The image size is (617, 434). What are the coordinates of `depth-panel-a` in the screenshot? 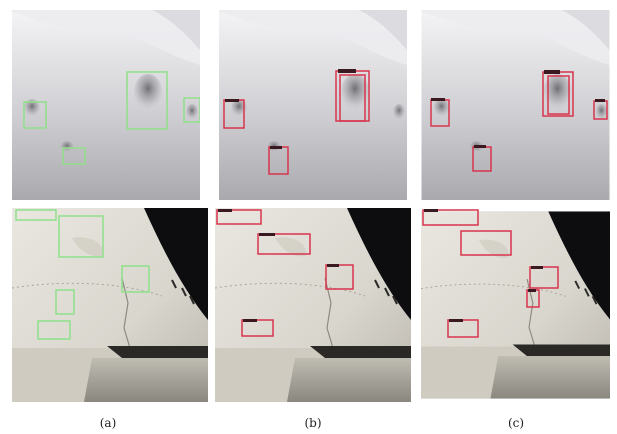 It's located at (106, 105).